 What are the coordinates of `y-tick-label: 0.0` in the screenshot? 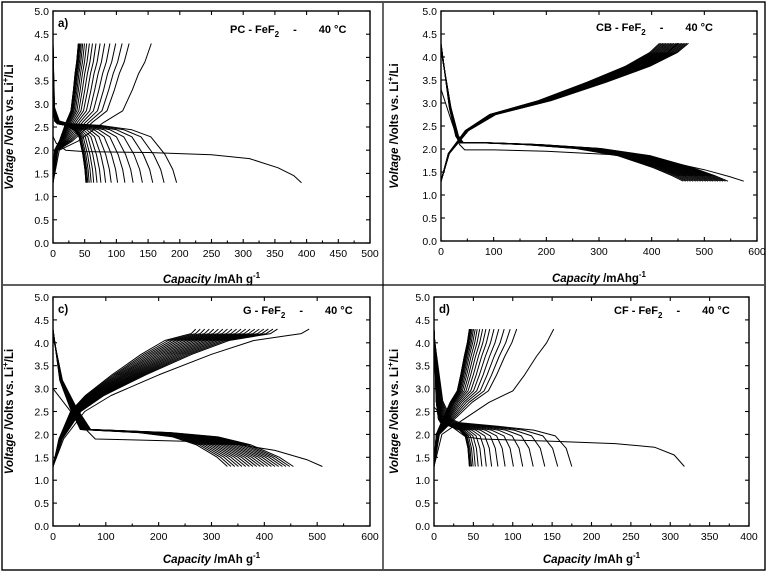 It's located at (422, 527).